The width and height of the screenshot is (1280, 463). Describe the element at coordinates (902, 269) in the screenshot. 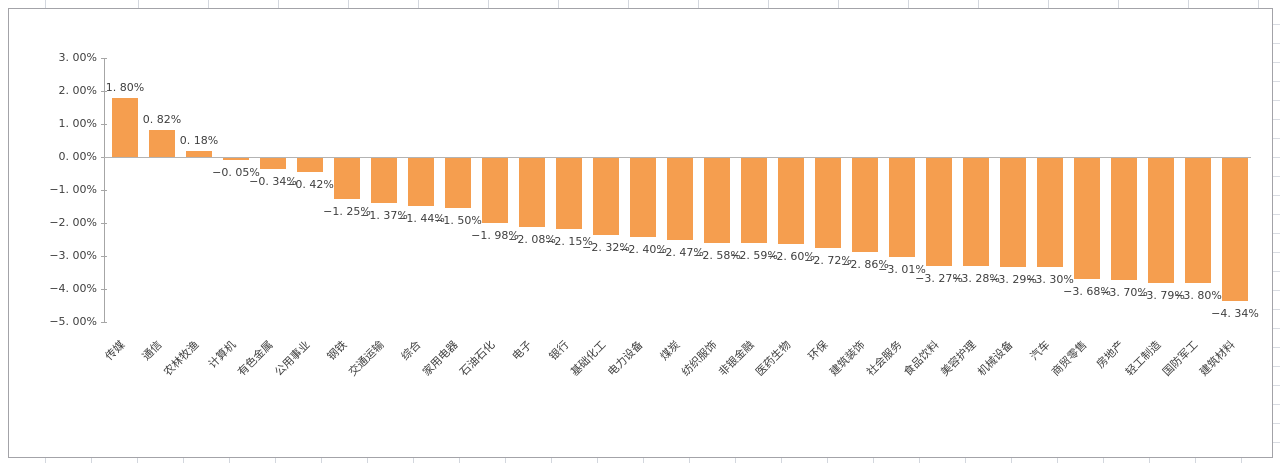

I see `bar-value-label: −3. 01%` at that location.